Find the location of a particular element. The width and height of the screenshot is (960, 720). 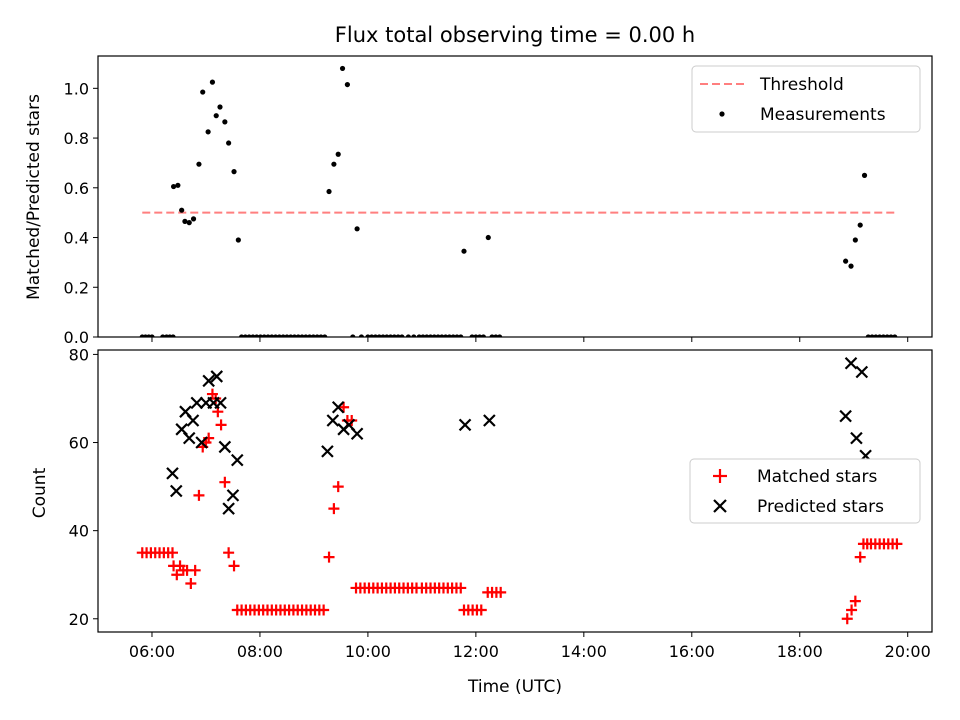

legend-measurements-swatch is located at coordinates (722, 114).